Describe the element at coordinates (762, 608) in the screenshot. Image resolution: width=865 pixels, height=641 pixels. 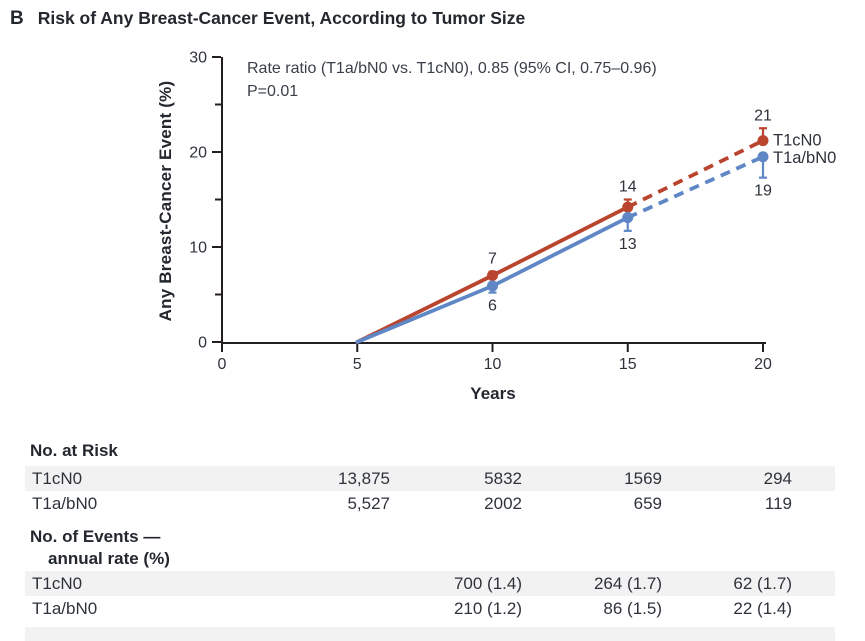
I see `table-cell: 22 (1.4)` at that location.